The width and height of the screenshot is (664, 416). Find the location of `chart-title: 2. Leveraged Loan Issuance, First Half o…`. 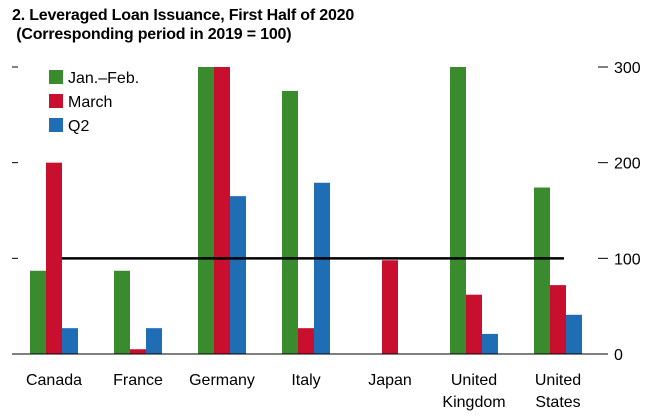

chart-title: 2. Leveraged Loan Issuance, First Half o… is located at coordinates (183, 25).